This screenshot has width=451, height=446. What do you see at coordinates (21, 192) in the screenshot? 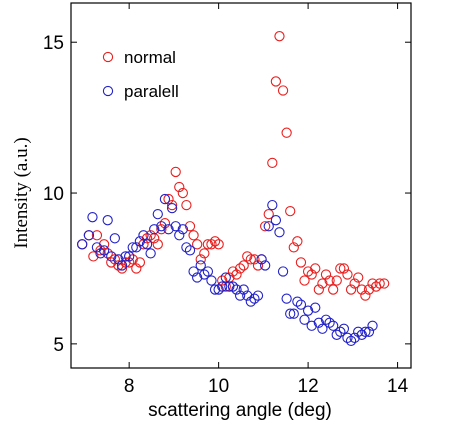
I see `y-axis-label: Intensity (a.u.)` at bounding box center [21, 192].